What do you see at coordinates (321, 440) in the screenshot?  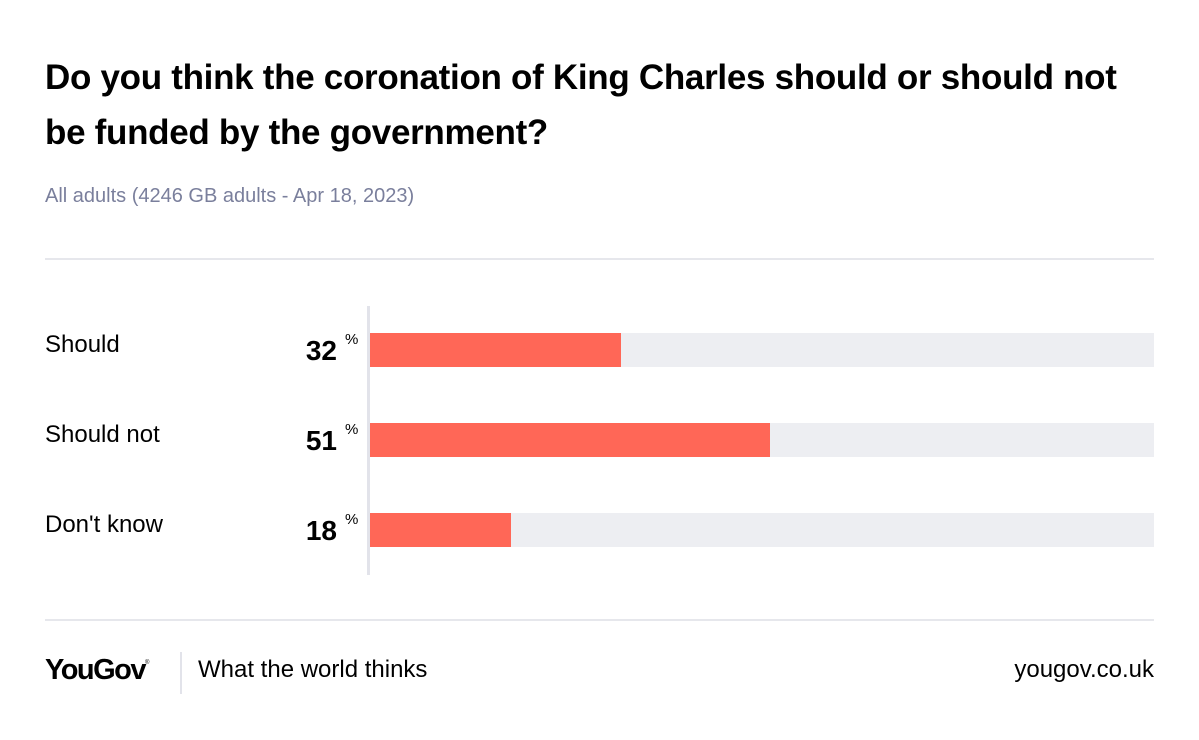 I see `data-label: 51` at bounding box center [321, 440].